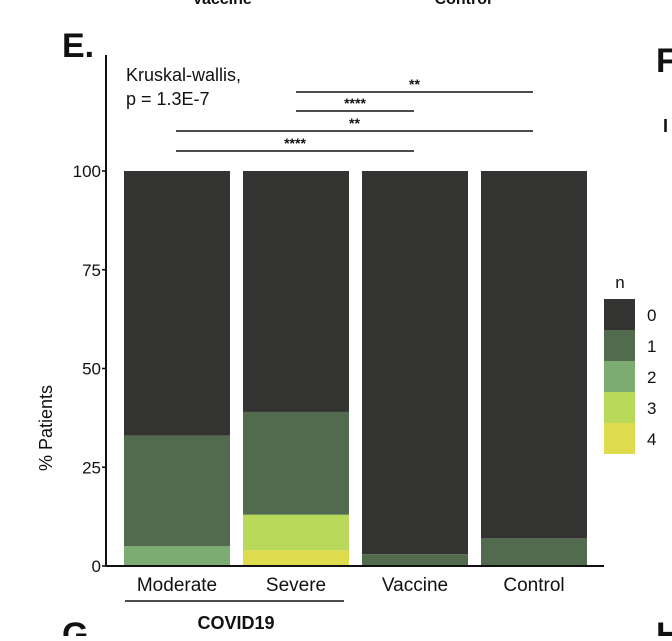  What do you see at coordinates (651, 346) in the screenshot?
I see `legend-label-1: 1` at bounding box center [651, 346].